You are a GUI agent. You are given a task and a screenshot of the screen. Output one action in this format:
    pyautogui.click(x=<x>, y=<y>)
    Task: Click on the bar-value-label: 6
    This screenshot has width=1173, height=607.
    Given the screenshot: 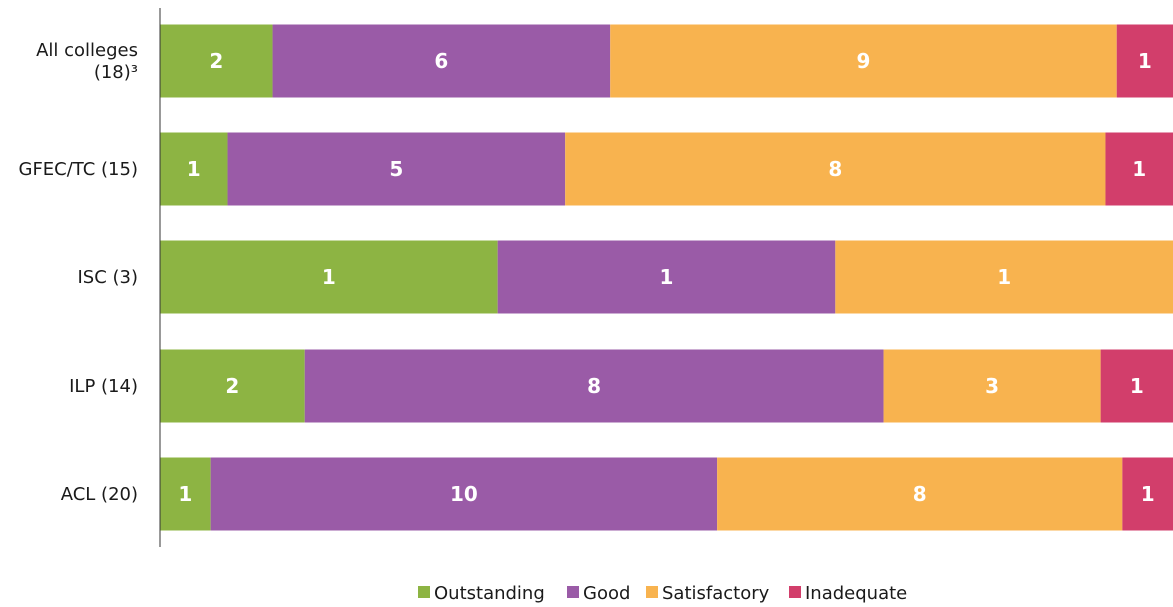 What is the action you would take?
    pyautogui.click(x=441, y=61)
    